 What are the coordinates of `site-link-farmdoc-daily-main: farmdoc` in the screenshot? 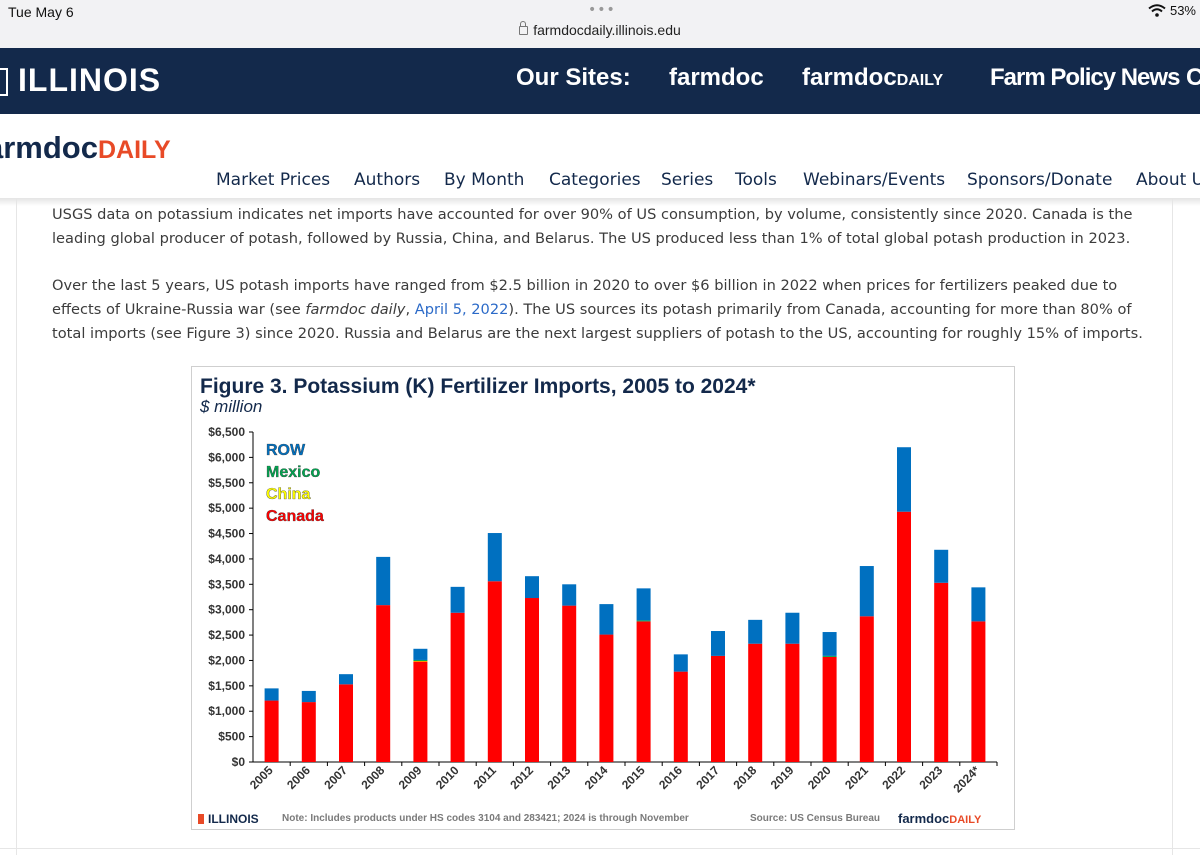 It's located at (849, 77).